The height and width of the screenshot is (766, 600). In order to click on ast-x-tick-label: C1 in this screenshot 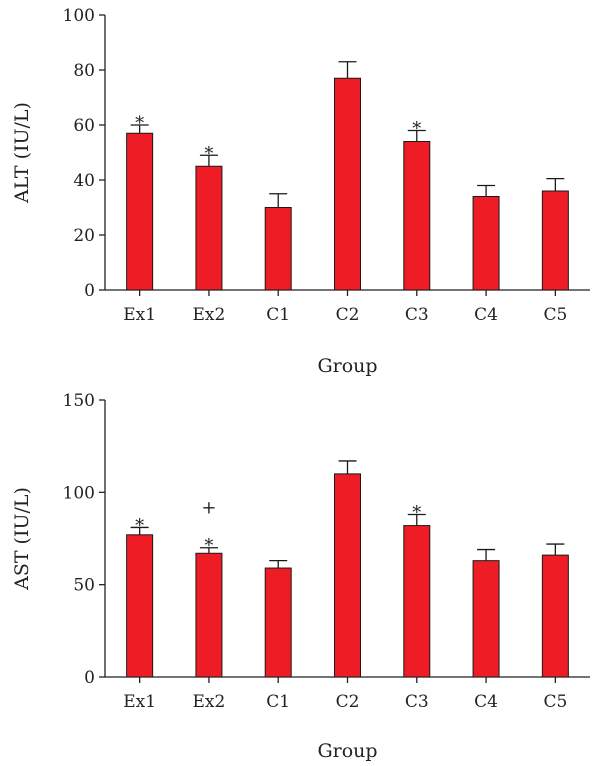, I will do `click(278, 702)`.